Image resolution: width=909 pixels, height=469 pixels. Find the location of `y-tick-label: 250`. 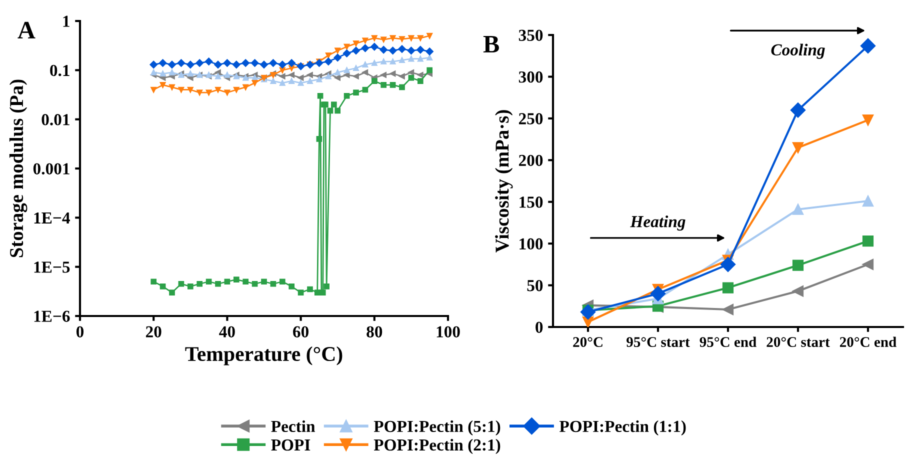

y-tick-label: 250 is located at coordinates (530, 118).